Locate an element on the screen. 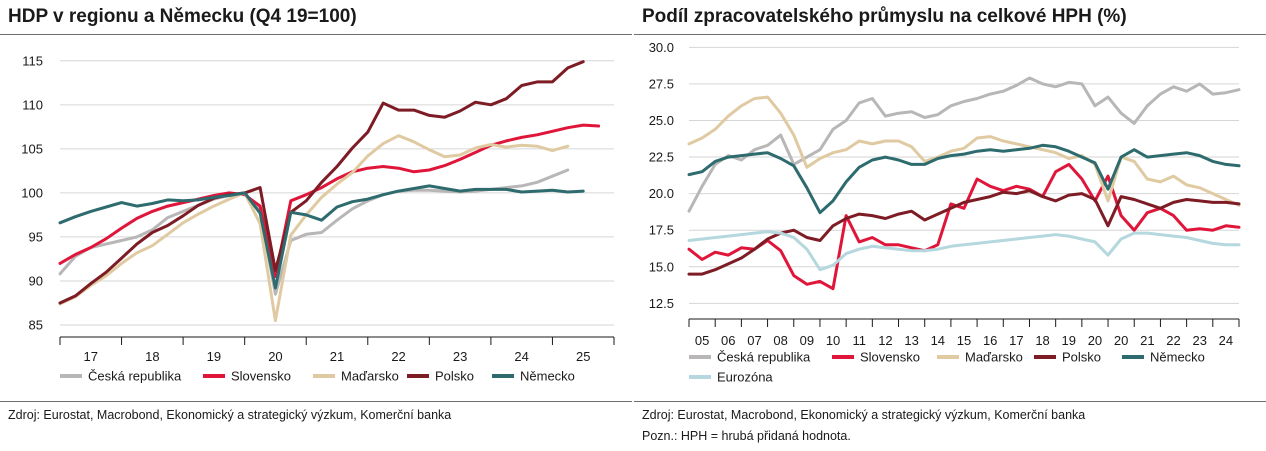 The width and height of the screenshot is (1266, 451). left-title-divider is located at coordinates (316, 34).